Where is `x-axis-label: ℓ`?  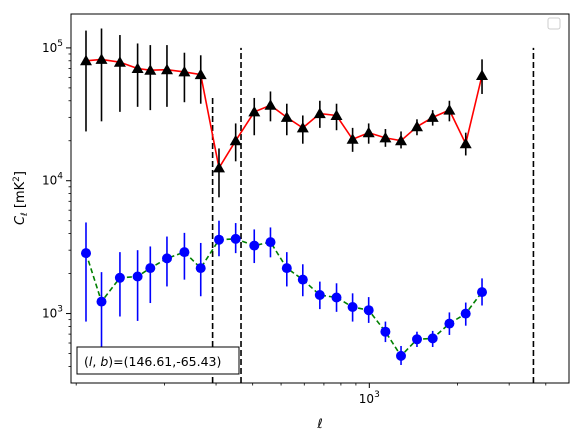
x-axis-label: ℓ is located at coordinates (319, 424).